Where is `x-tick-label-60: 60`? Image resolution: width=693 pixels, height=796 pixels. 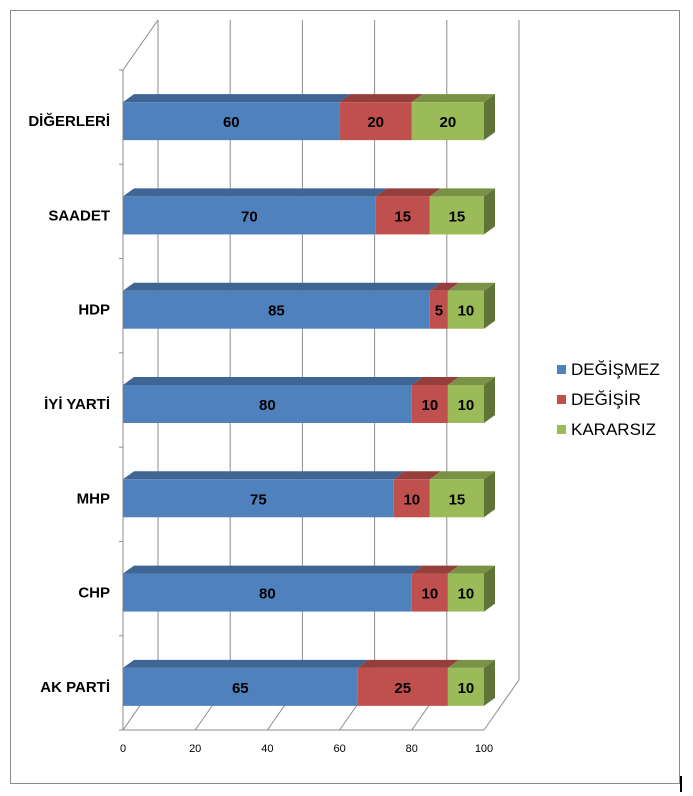
x-tick-label-60: 60 is located at coordinates (339, 749).